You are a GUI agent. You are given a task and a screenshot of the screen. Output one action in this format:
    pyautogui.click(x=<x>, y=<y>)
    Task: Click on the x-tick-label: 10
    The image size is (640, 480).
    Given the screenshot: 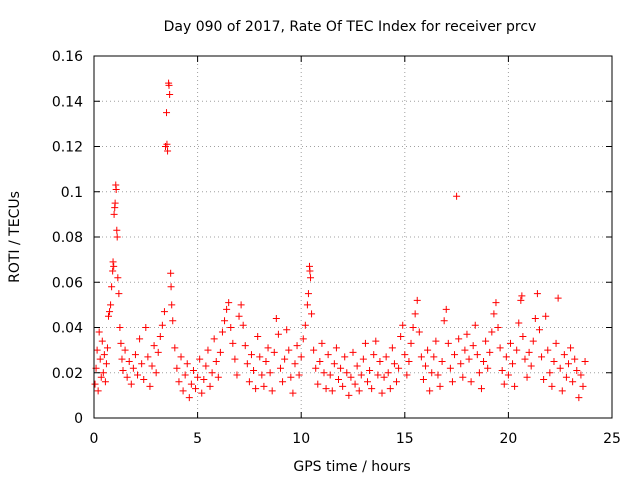 What is the action you would take?
    pyautogui.click(x=301, y=439)
    